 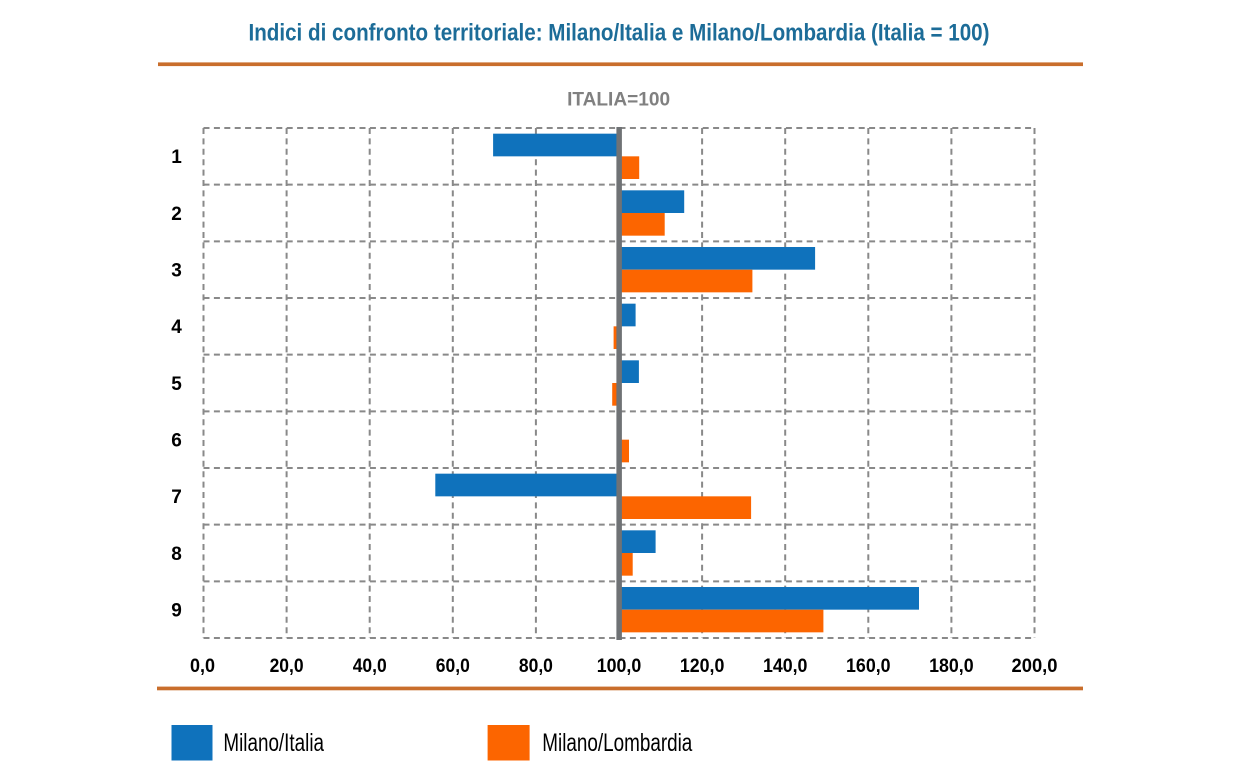 What do you see at coordinates (176, 327) in the screenshot?
I see `svg-text: 4` at bounding box center [176, 327].